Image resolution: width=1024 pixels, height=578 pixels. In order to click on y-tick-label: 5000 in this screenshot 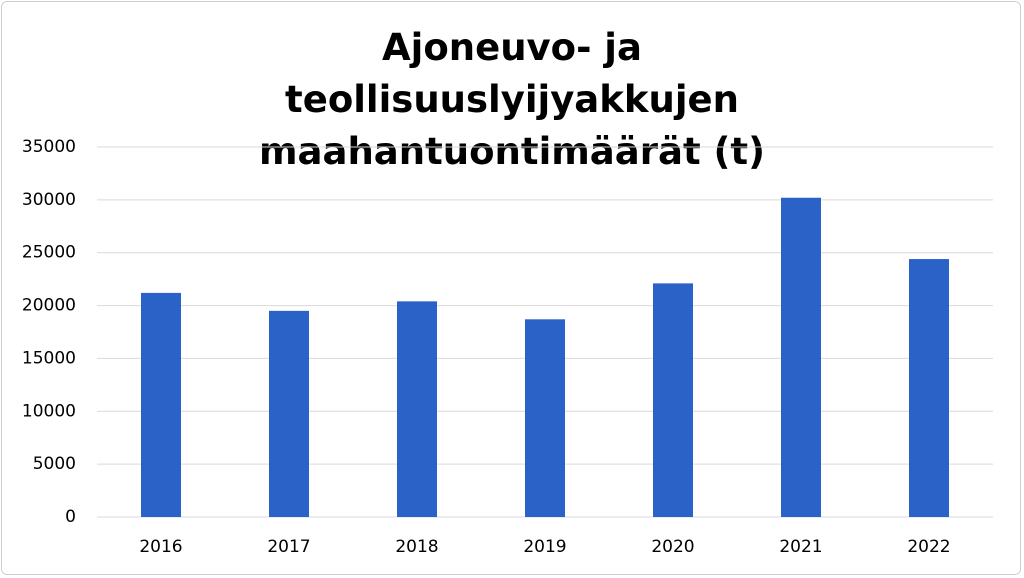, I will do `click(54, 464)`.